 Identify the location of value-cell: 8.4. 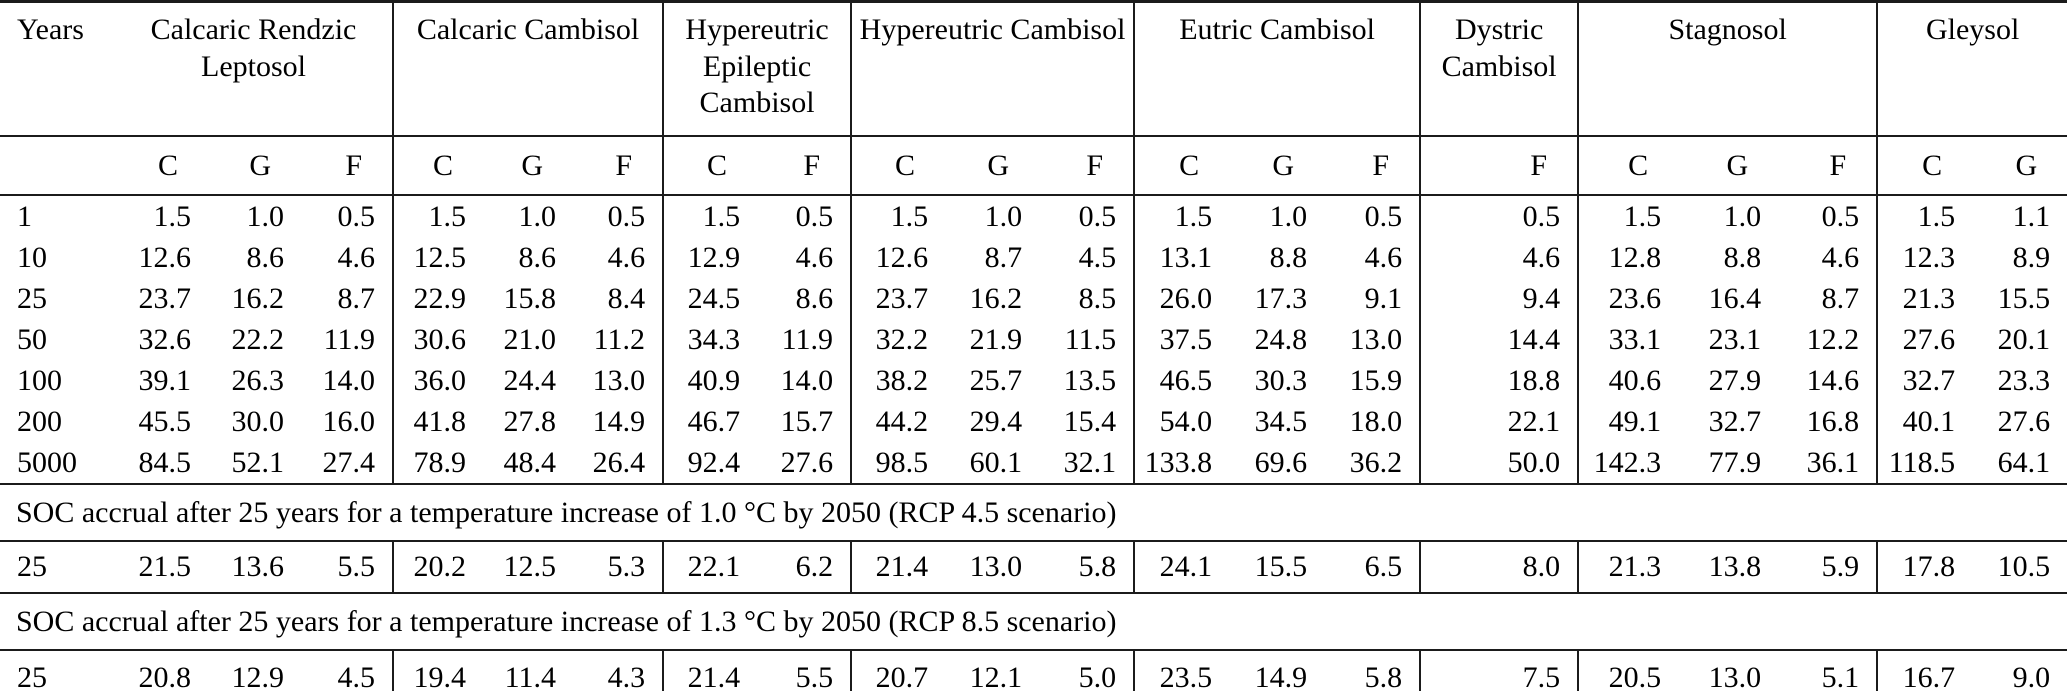
(626, 298).